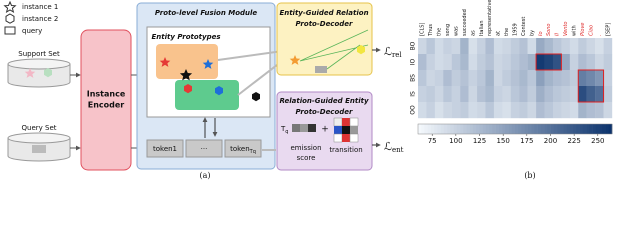 This screenshot has width=640, height=240. I want to click on token-box, so click(165, 148).